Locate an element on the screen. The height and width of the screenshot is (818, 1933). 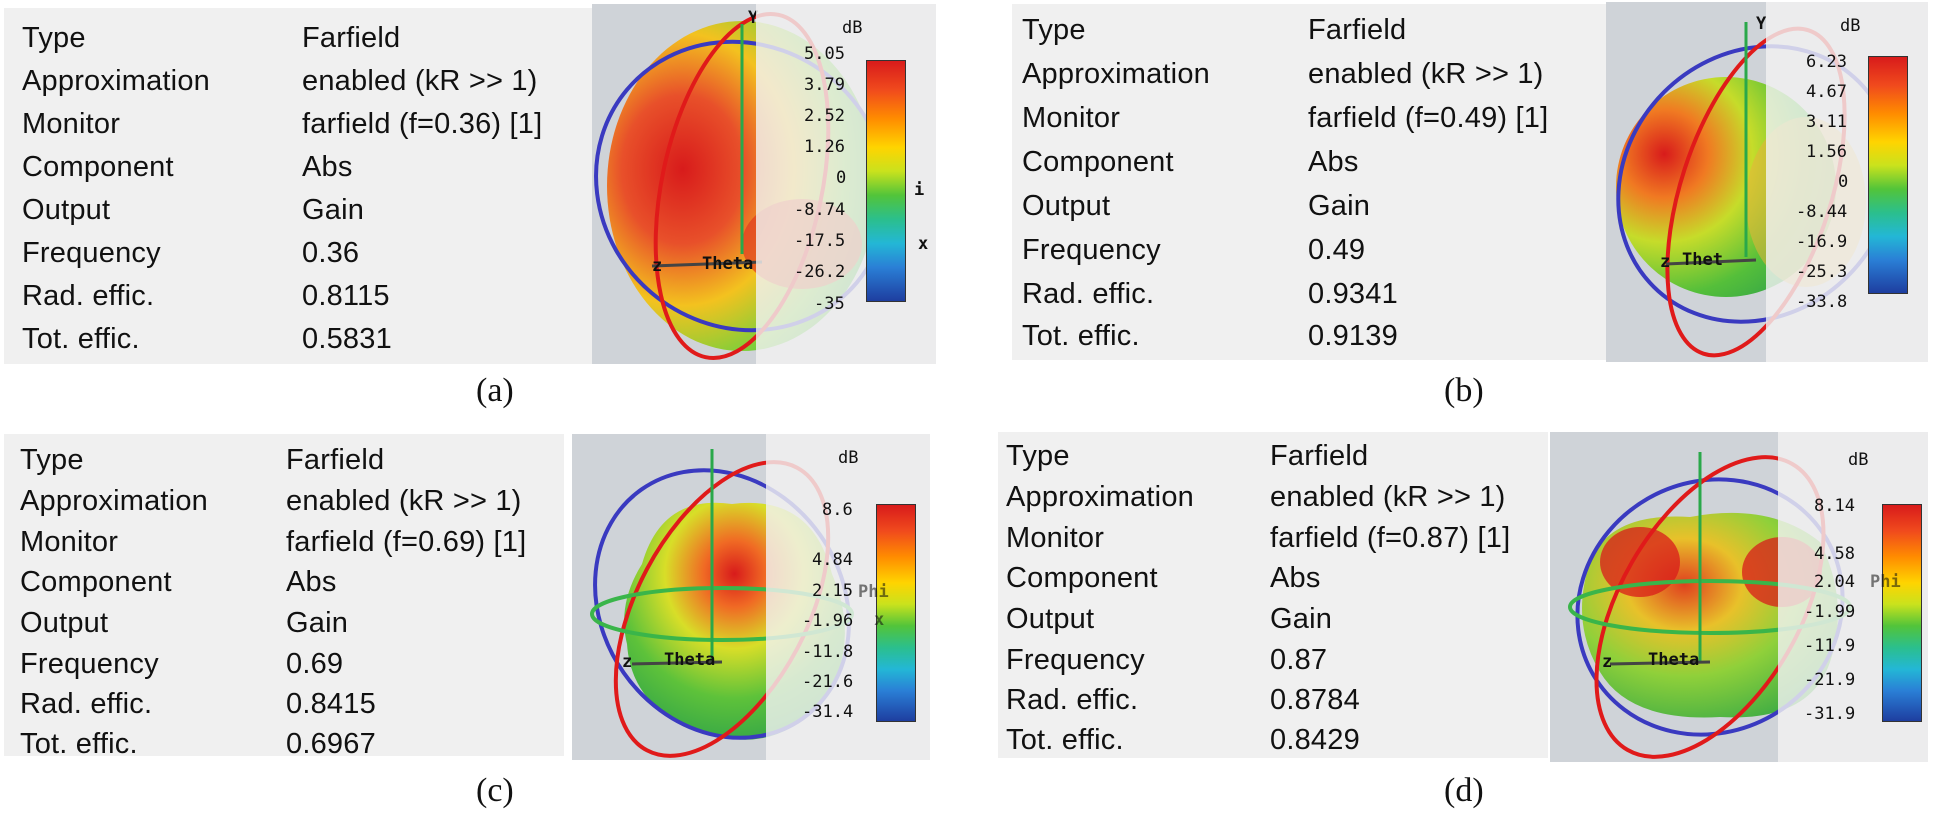
legend-tick: -35 is located at coordinates (829, 304).